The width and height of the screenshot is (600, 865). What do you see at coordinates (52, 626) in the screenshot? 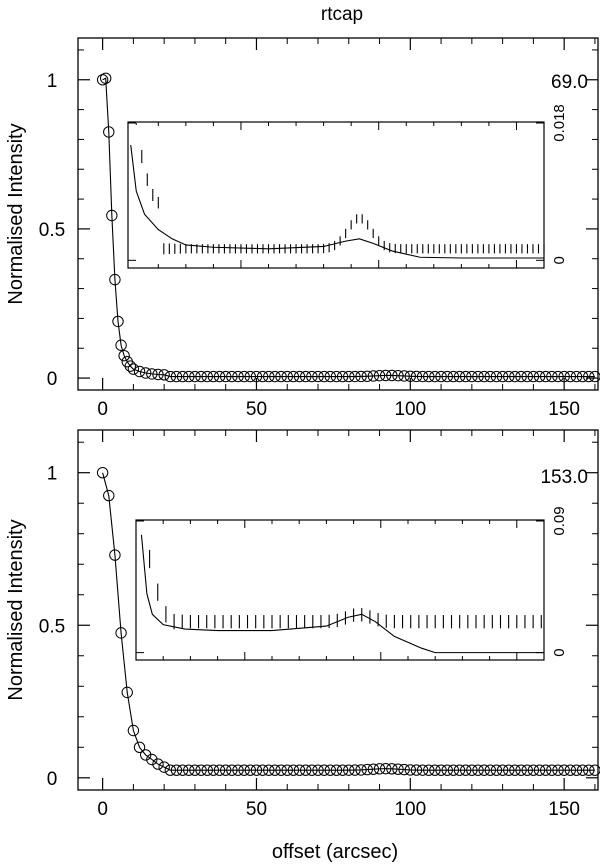
I see `panel-bottom-ytick-label: 0.5` at bounding box center [52, 626].